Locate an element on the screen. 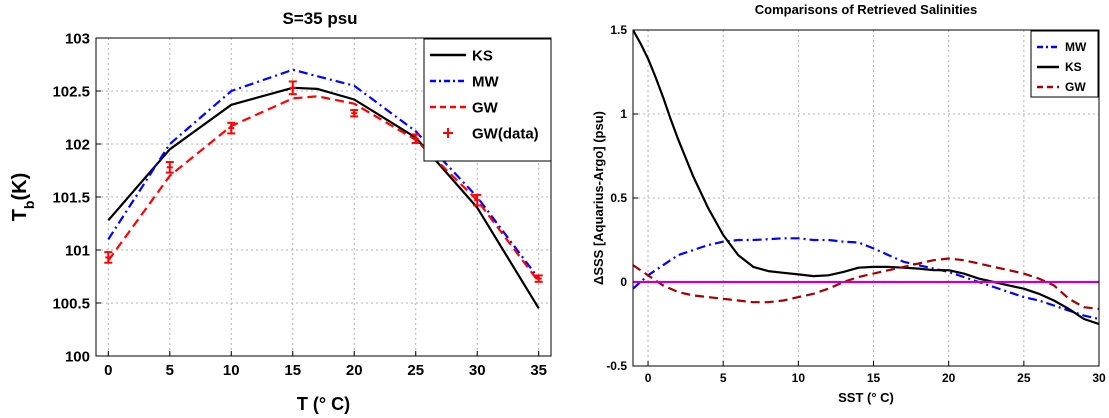  legend: MW KS GW is located at coordinates (1064, 64).